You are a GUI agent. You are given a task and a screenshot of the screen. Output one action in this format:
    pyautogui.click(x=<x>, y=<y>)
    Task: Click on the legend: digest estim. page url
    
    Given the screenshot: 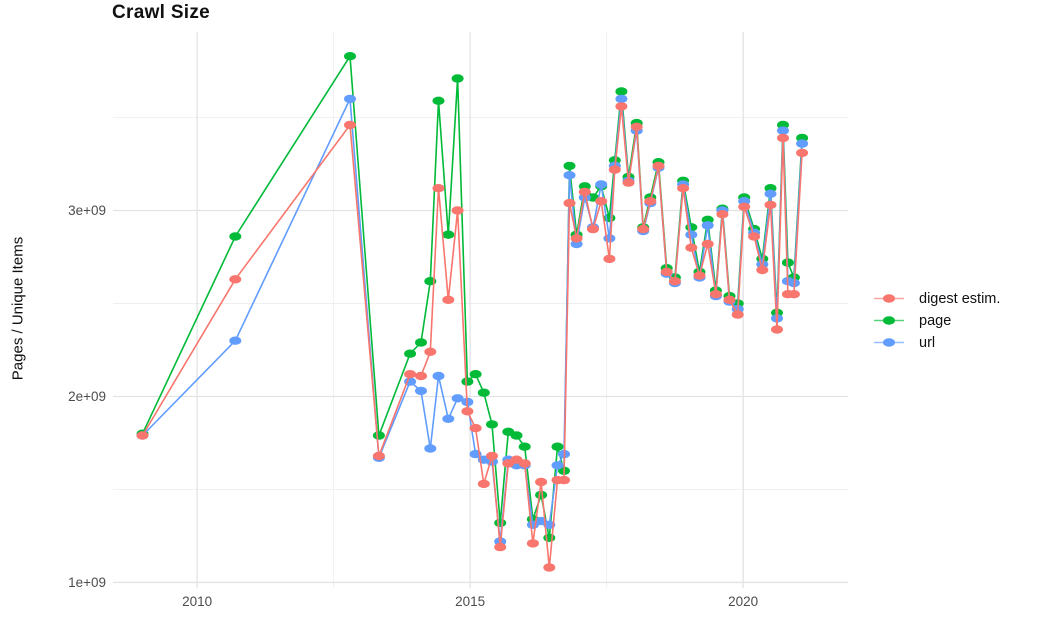 What is the action you would take?
    pyautogui.click(x=936, y=320)
    